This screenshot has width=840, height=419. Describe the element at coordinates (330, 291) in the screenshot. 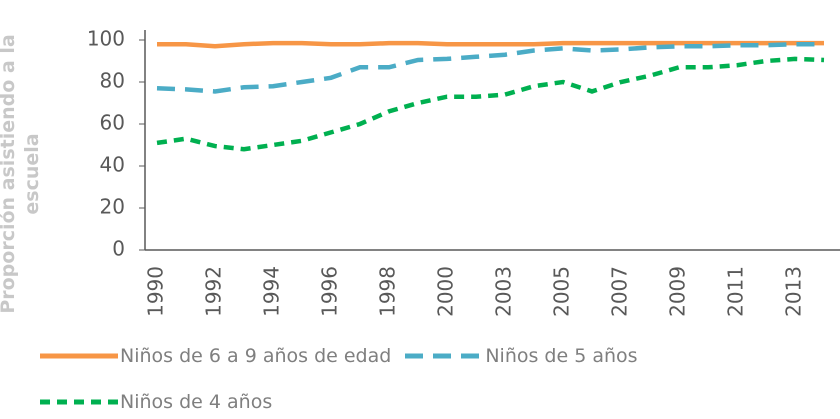

I see `x-tick-label: 1996` at that location.